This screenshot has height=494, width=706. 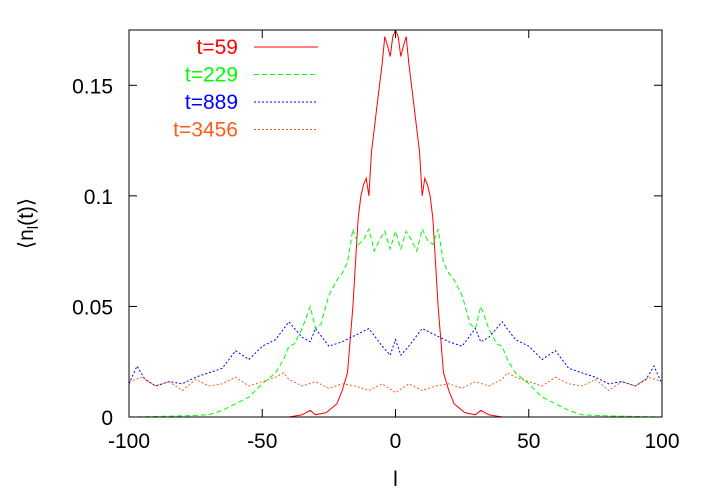 I want to click on y-axis-label: ⟨nl(t)⟩, so click(x=28, y=223).